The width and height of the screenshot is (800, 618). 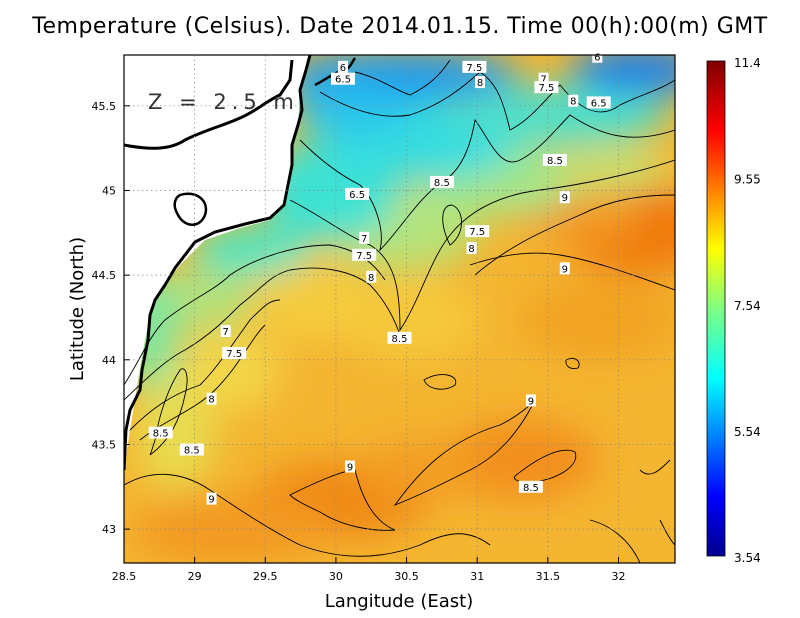 What do you see at coordinates (747, 558) in the screenshot?
I see `colorbar-tick-label: 3.54` at bounding box center [747, 558].